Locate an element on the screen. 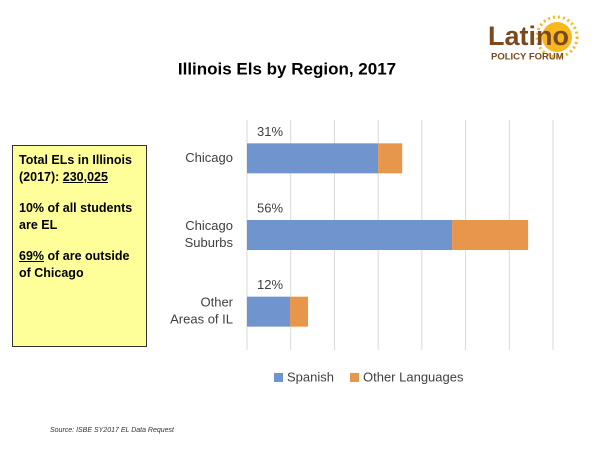 The width and height of the screenshot is (600, 450). outside-line: 69% of are outside of Chicago is located at coordinates (79, 265).